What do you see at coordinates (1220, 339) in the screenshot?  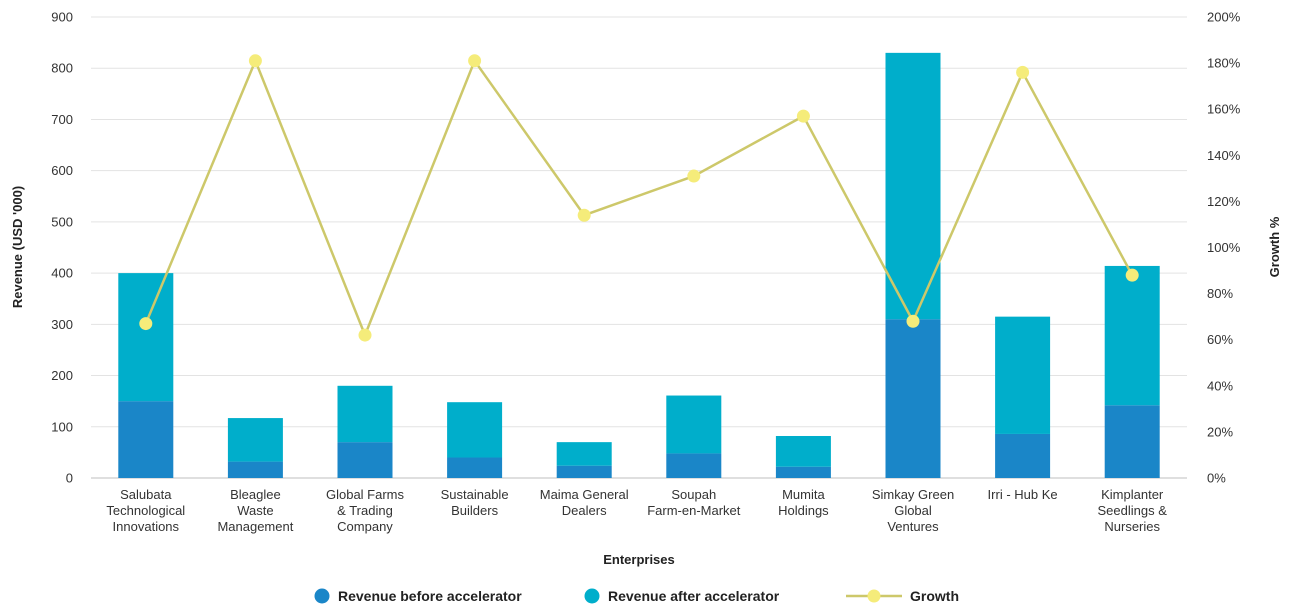 I see `y2-tick-label: 60%` at bounding box center [1220, 339].